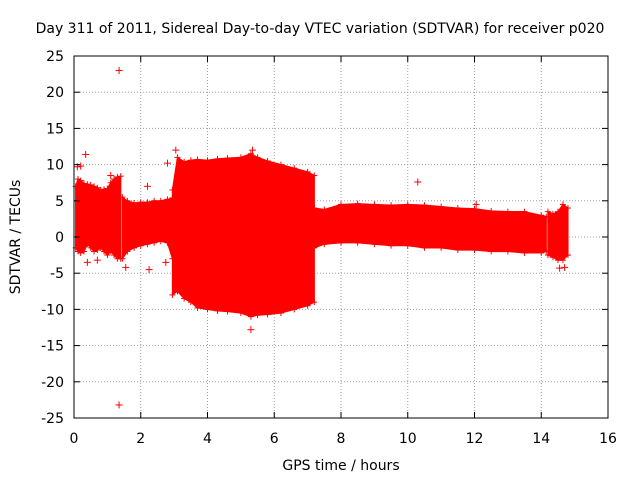 This screenshot has width=640, height=480. What do you see at coordinates (341, 439) in the screenshot?
I see `x-tick-label: 8` at bounding box center [341, 439].